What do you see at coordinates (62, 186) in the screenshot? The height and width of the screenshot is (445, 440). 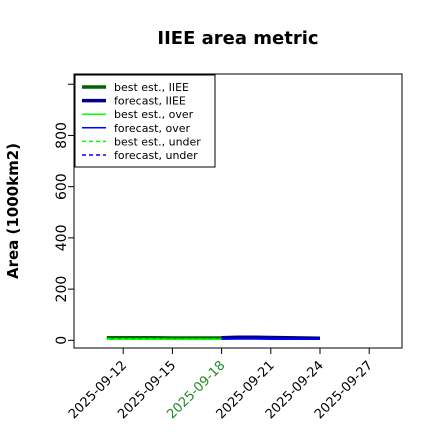 I see `y-tick-label: 600` at bounding box center [62, 186].